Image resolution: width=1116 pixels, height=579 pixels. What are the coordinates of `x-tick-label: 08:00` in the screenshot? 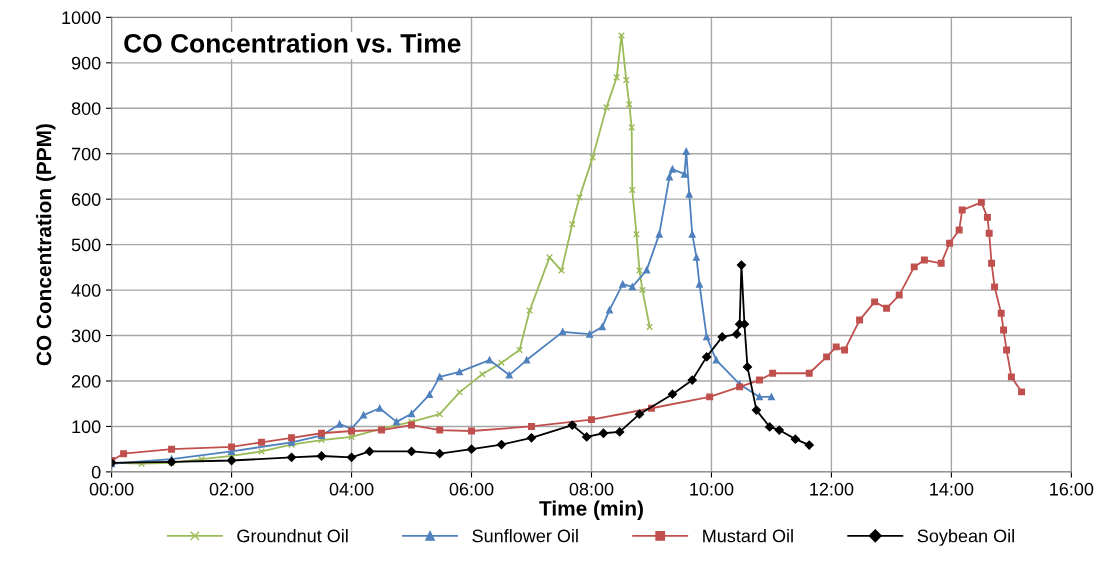 It's located at (591, 489).